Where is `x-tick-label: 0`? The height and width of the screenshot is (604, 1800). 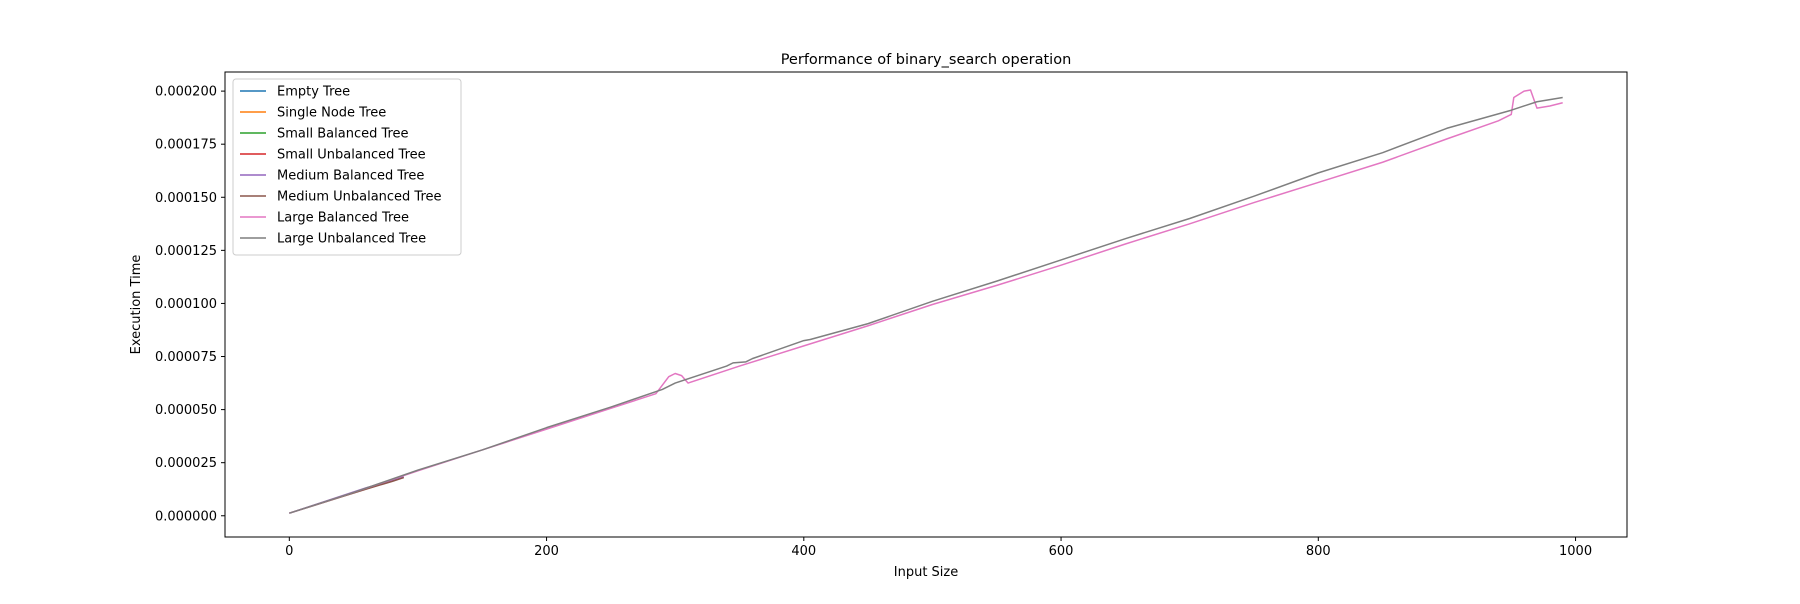
x-tick-label: 0 is located at coordinates (289, 551).